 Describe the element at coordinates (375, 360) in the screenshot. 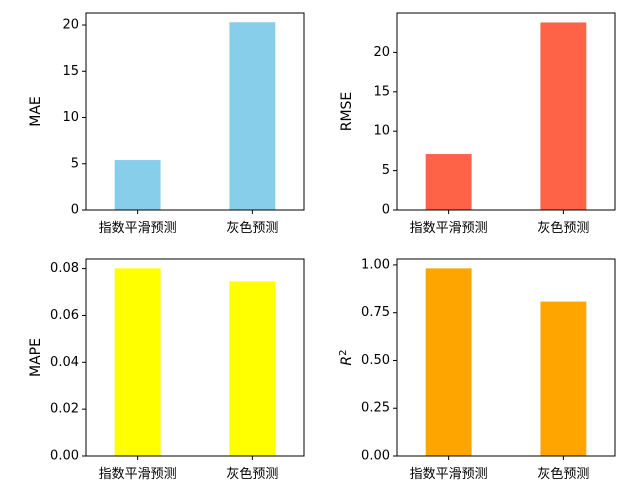

I see `y-tick-label: 0.50` at that location.